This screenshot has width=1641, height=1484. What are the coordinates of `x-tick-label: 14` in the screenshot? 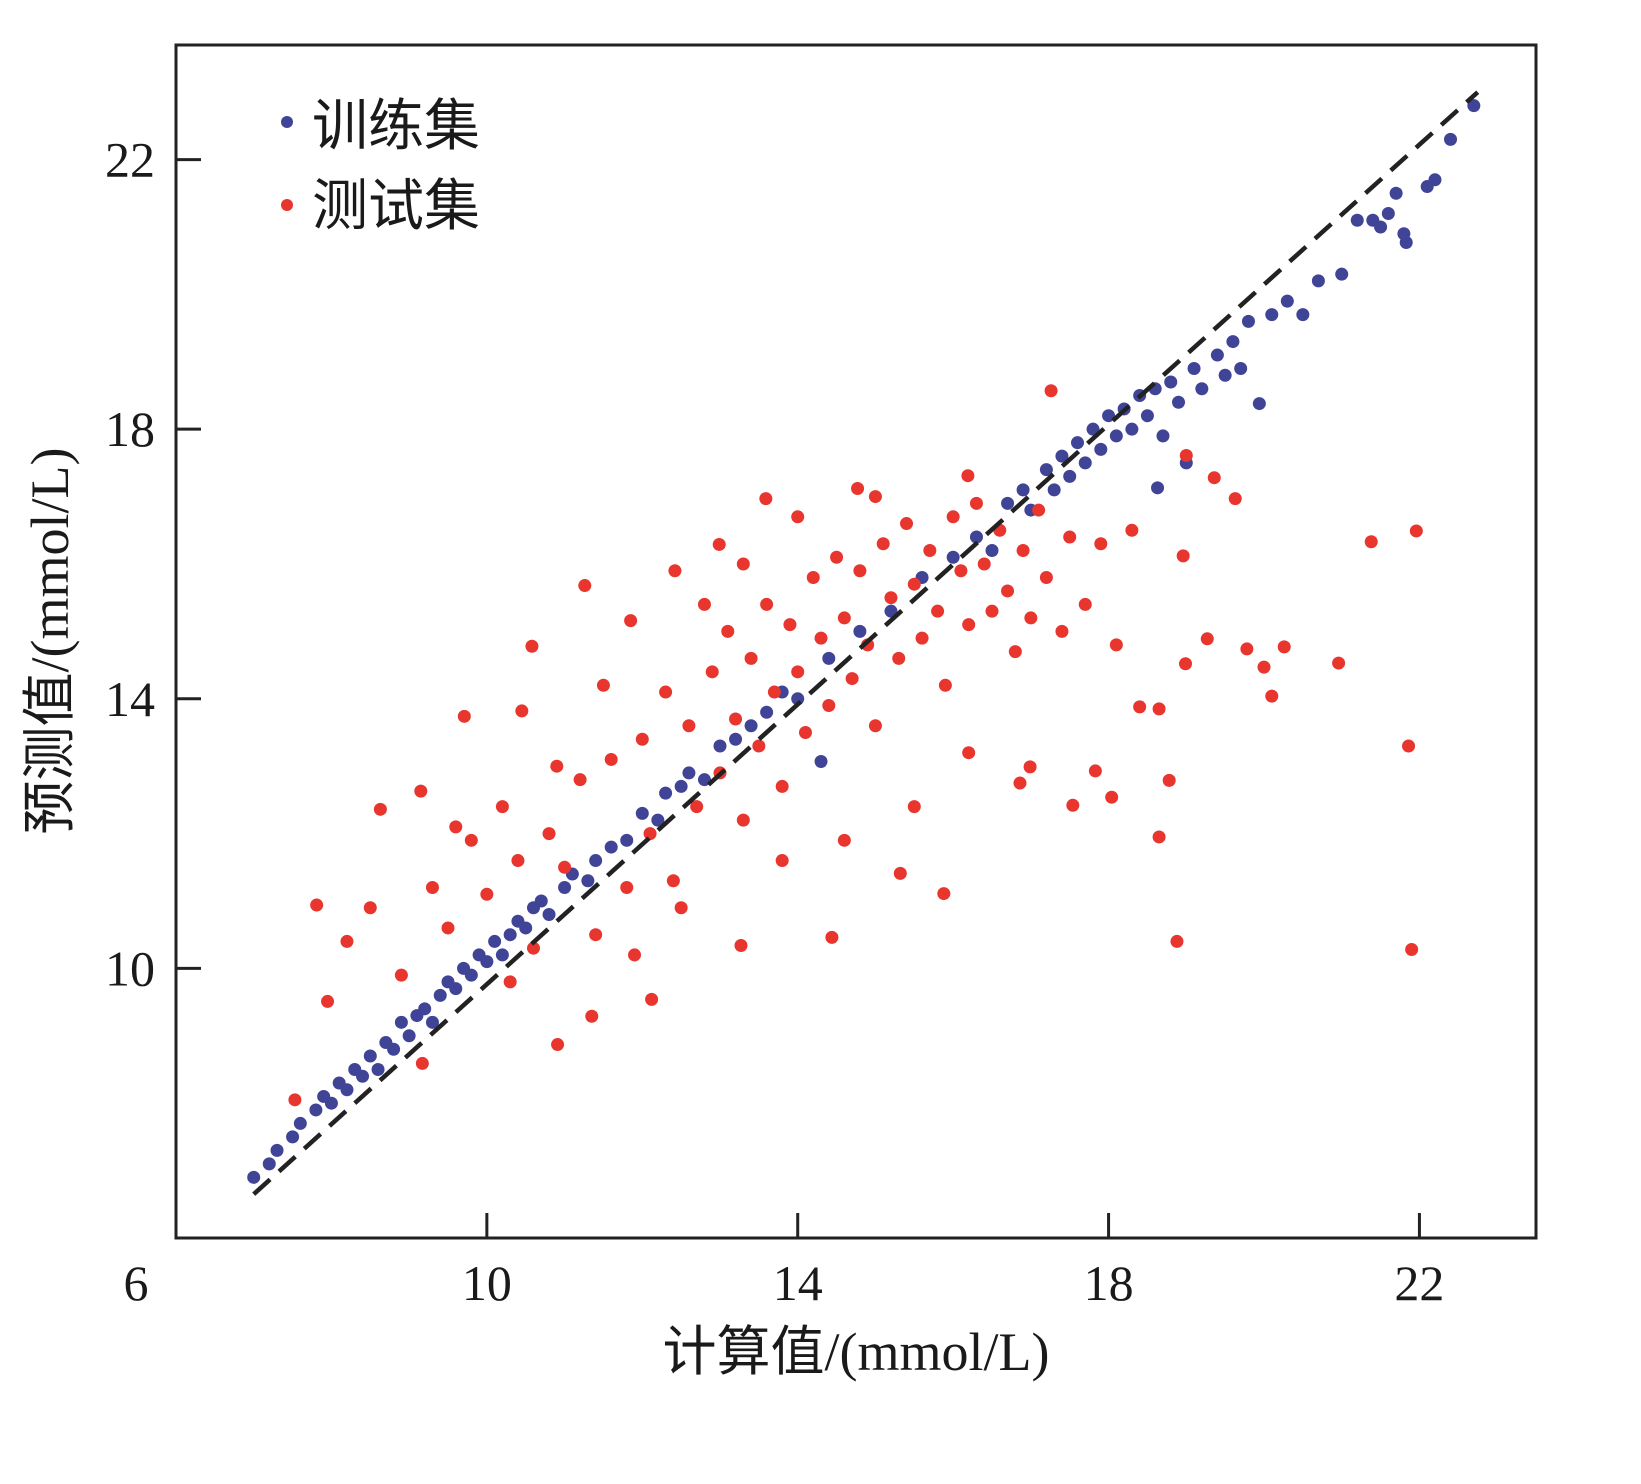 It's located at (798, 1283).